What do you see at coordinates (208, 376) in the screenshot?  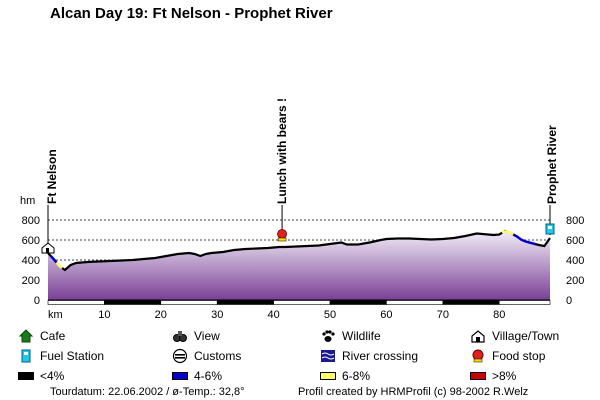 I see `legend-label: 4-6%` at bounding box center [208, 376].